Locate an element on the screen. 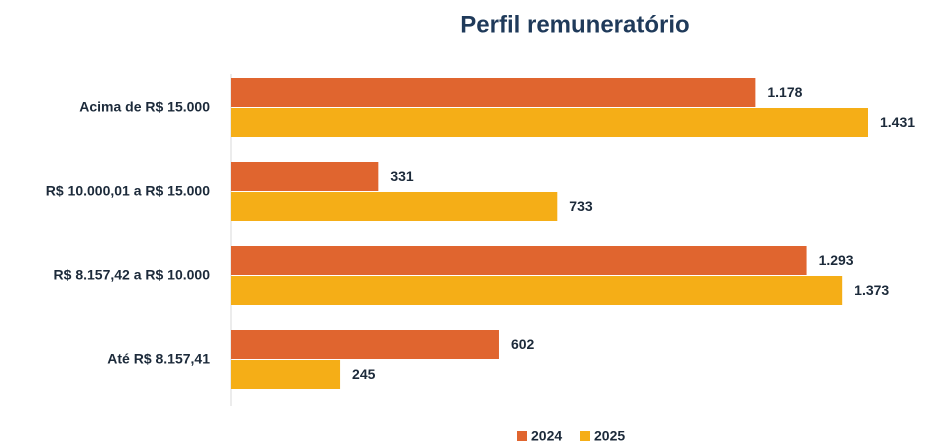  value-label: 602 is located at coordinates (523, 344).